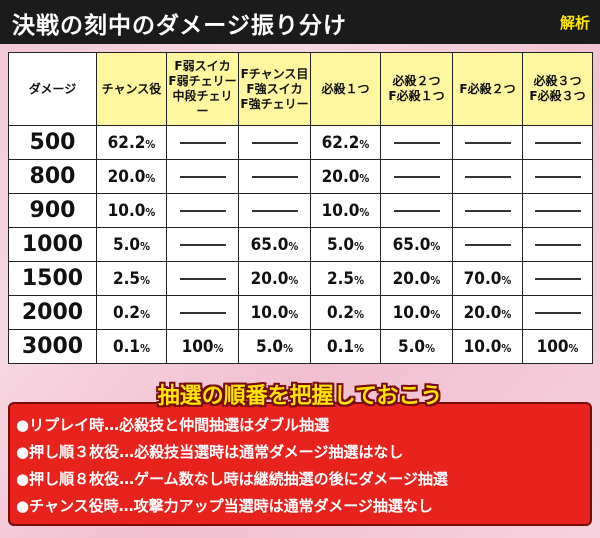 This screenshot has height=538, width=600. Describe the element at coordinates (487, 346) in the screenshot. I see `probability-cell: 10.0%` at that location.